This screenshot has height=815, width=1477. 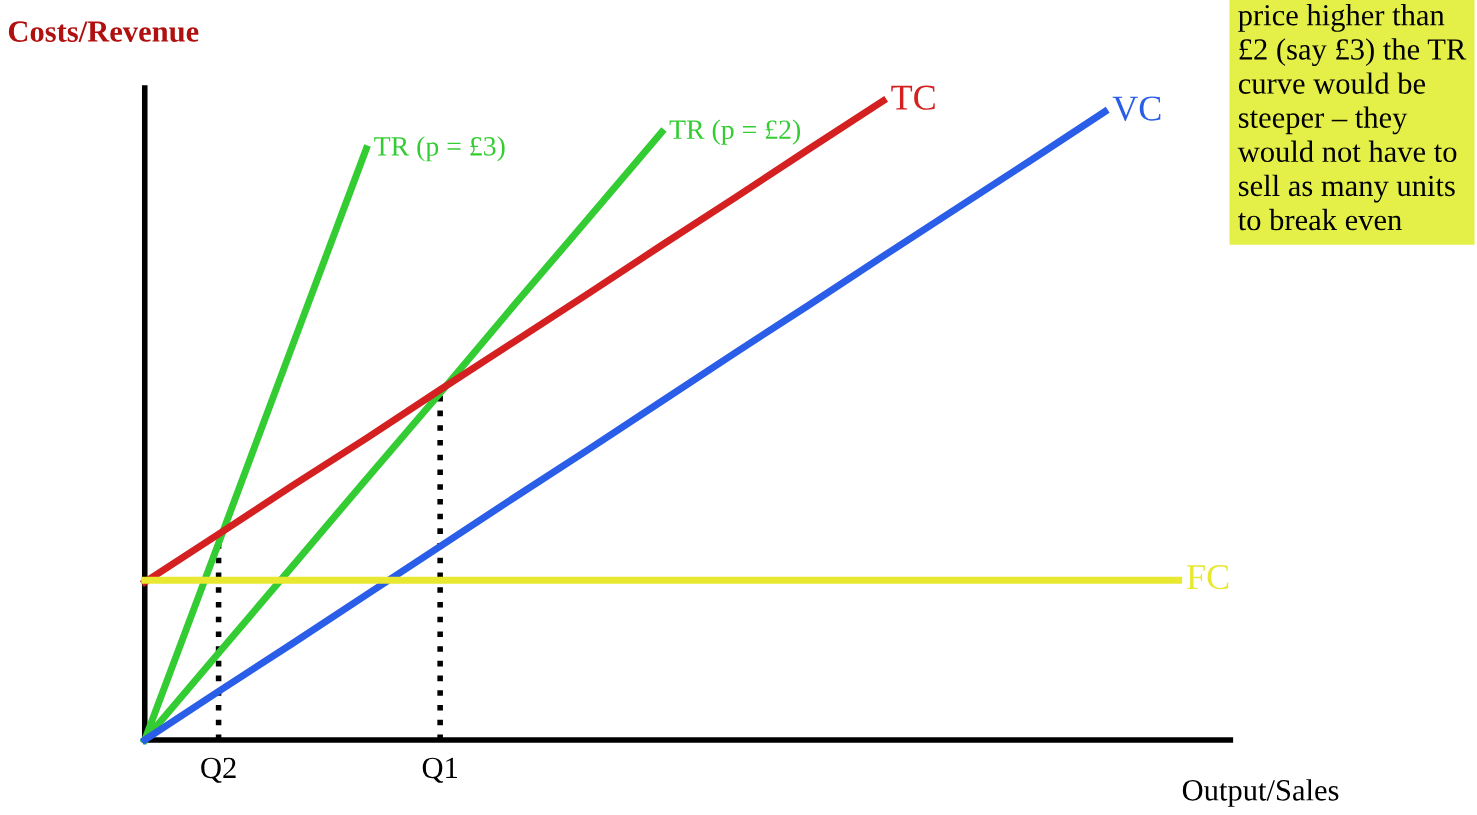 What do you see at coordinates (218, 770) in the screenshot?
I see `x-tick-label: Q2` at bounding box center [218, 770].